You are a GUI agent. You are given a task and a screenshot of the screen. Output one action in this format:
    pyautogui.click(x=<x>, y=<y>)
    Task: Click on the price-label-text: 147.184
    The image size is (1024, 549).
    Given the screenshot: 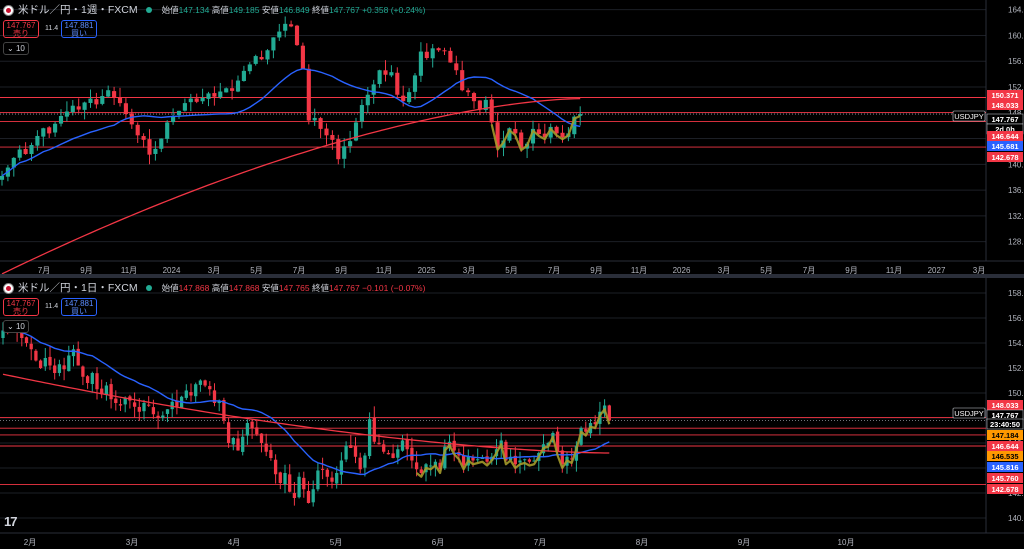 What is the action you would take?
    pyautogui.click(x=1005, y=435)
    